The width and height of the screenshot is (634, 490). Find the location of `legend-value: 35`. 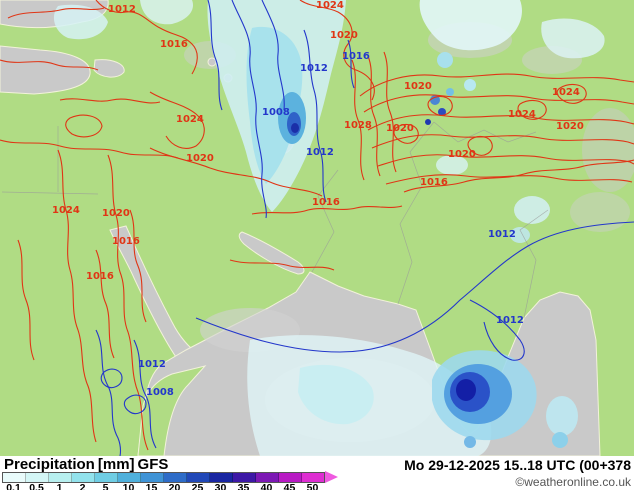

legend-value: 35 is located at coordinates (243, 486).